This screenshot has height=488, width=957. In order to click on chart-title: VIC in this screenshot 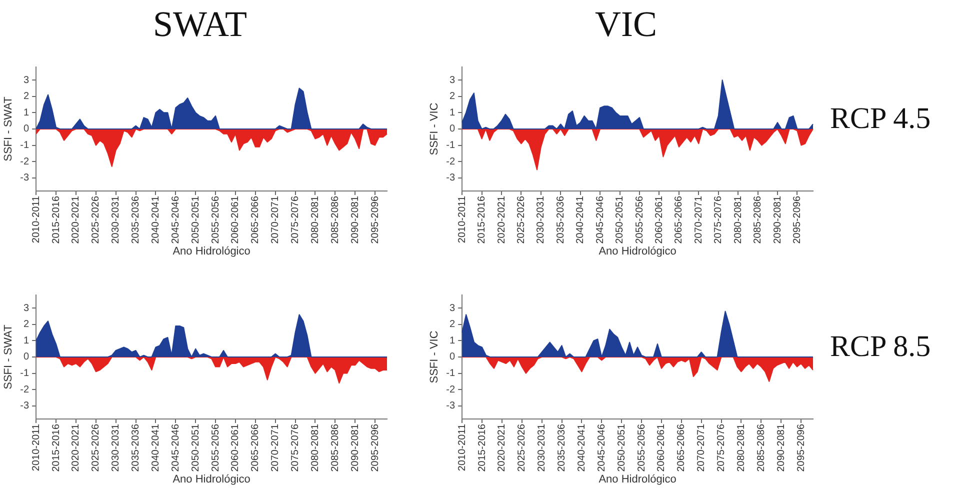, I will do `click(626, 24)`.